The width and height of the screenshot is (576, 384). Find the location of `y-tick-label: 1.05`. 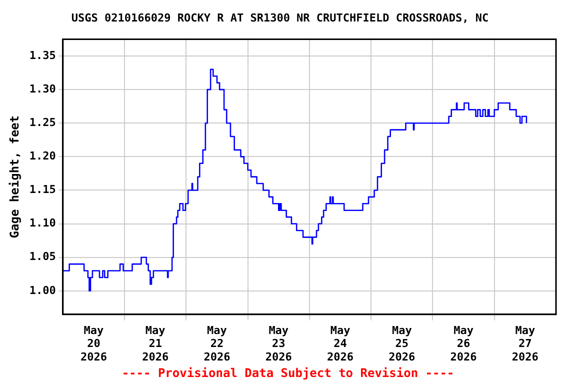

y-tick-label: 1.05 is located at coordinates (42, 257).